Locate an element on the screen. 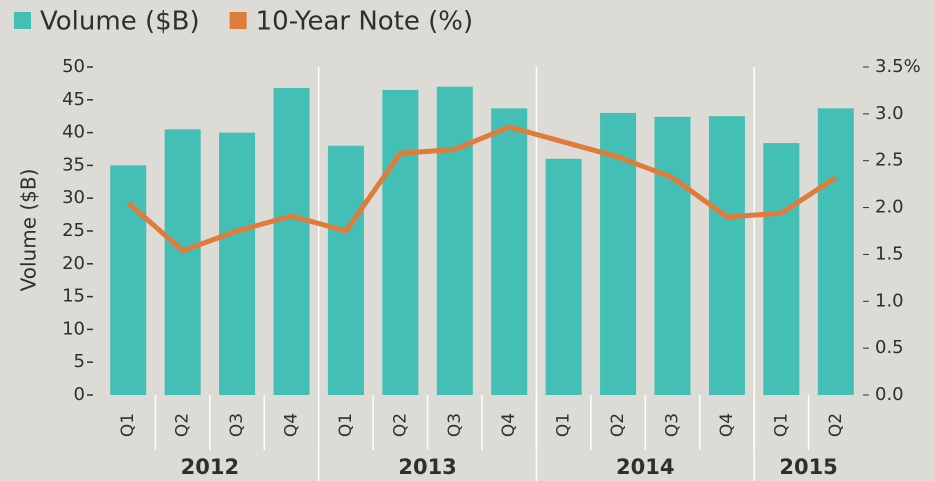  y-tick-label: 5 is located at coordinates (79, 361).